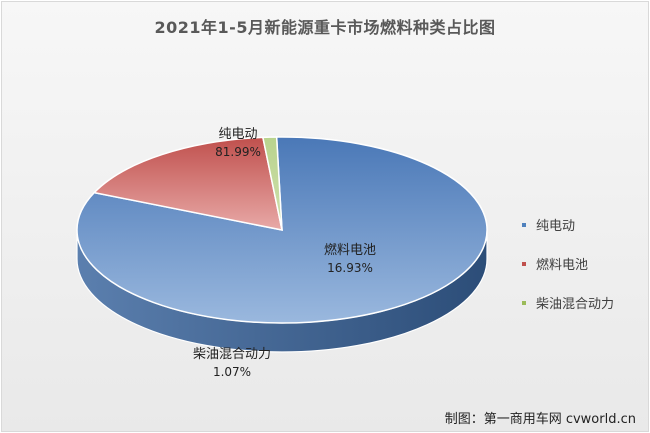 This screenshot has width=650, height=433. Describe the element at coordinates (237, 134) in the screenshot. I see `data-label-name-0: 纯电动` at that location.